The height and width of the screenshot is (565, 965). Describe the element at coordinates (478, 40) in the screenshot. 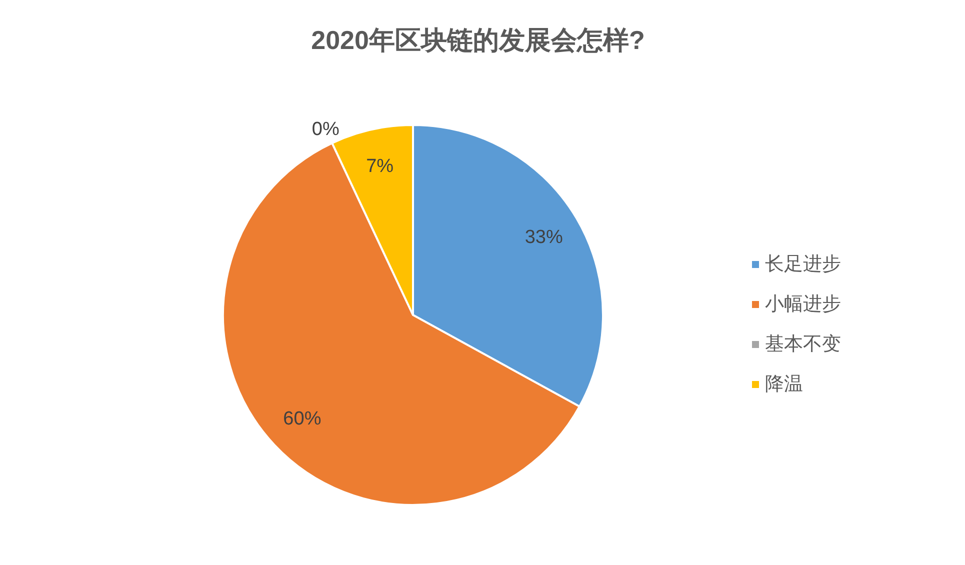

I see `chart-title: 2020年区块链的发展会怎样?` at that location.